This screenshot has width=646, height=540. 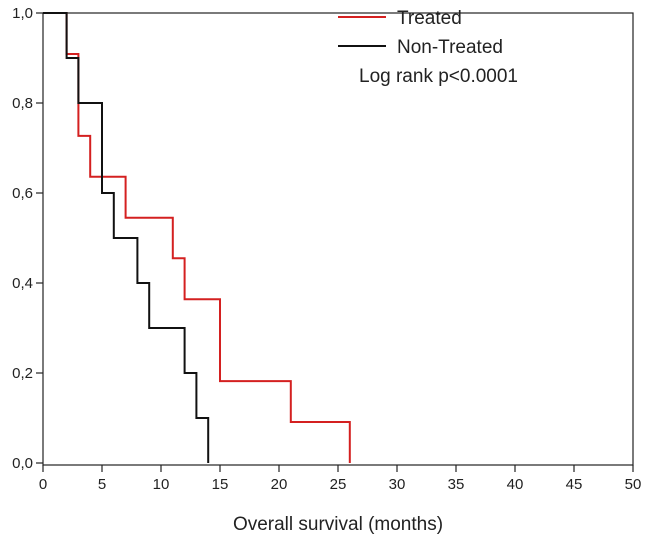 I want to click on x-tick-label: 25, so click(x=338, y=484).